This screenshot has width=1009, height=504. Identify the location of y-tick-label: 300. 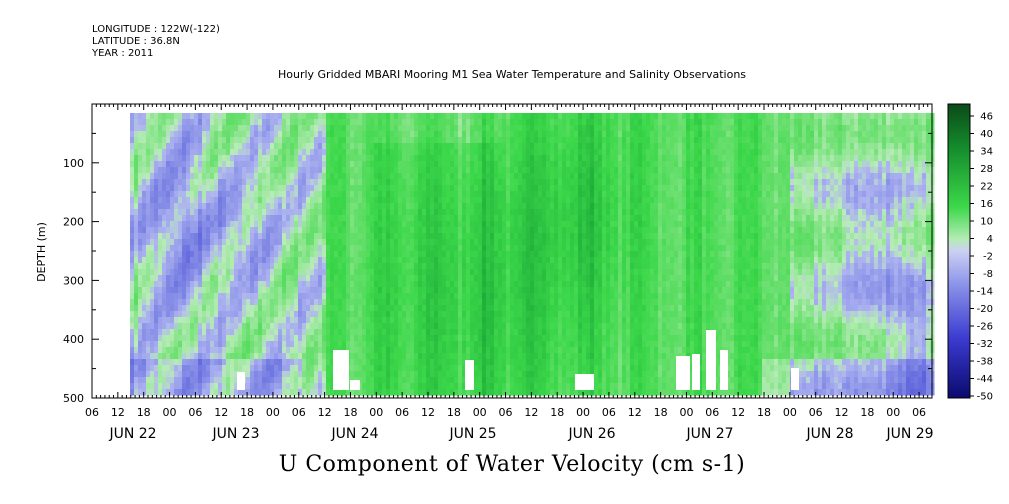
(73, 280).